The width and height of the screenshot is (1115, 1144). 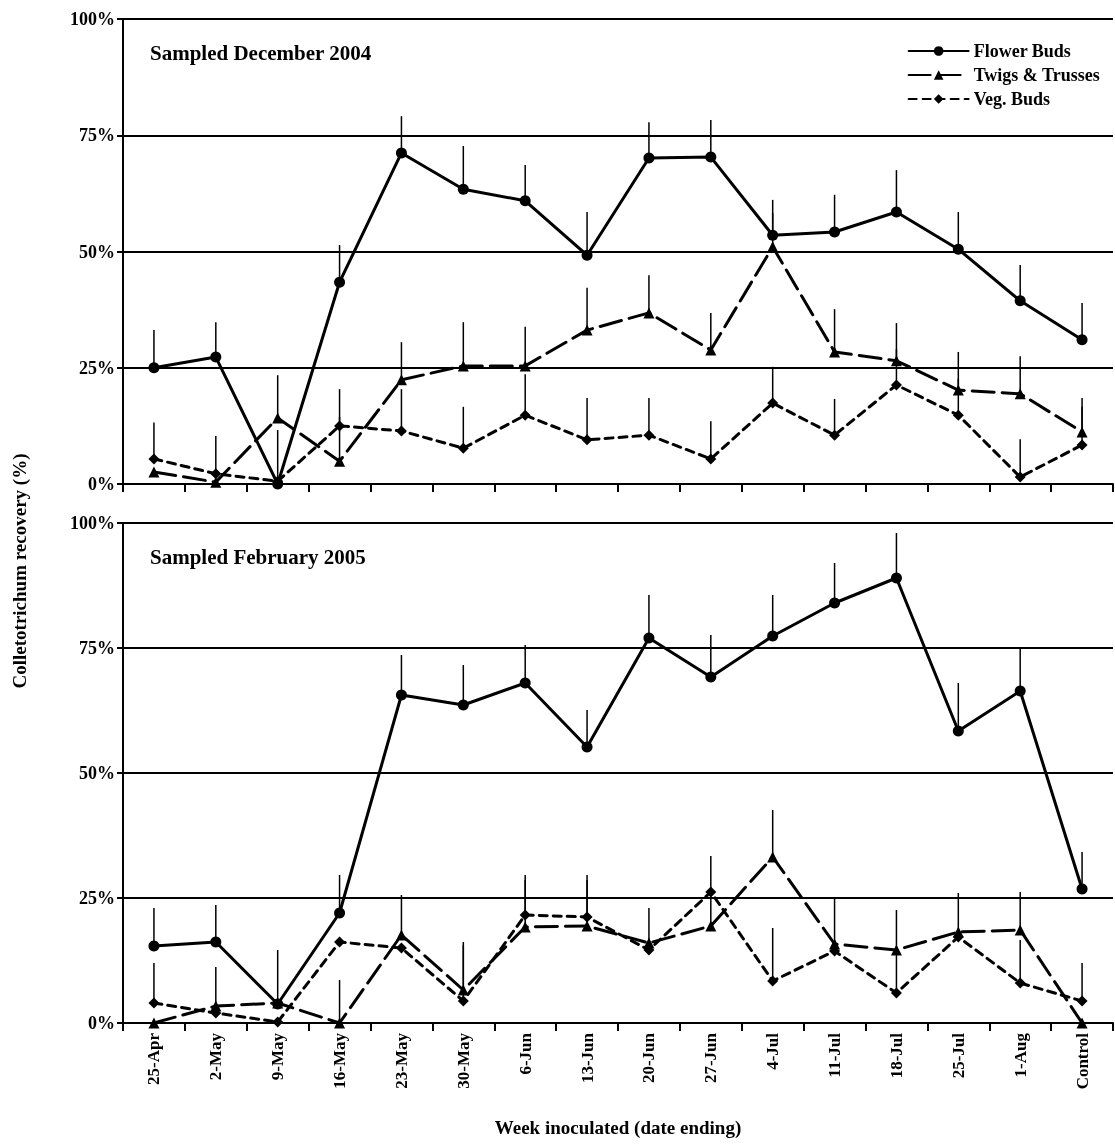 I want to click on x-tick-label: 1-Aug, so click(x=1020, y=1055).